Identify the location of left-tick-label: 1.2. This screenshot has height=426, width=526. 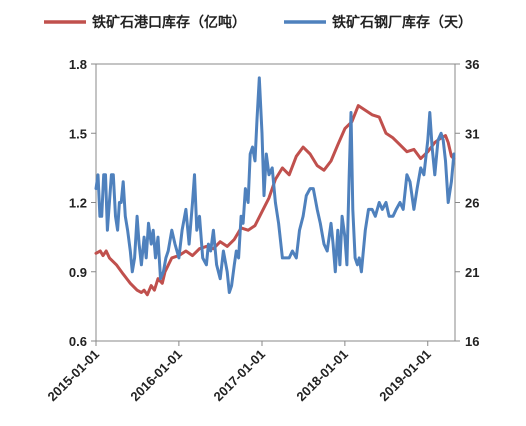
(78, 203).